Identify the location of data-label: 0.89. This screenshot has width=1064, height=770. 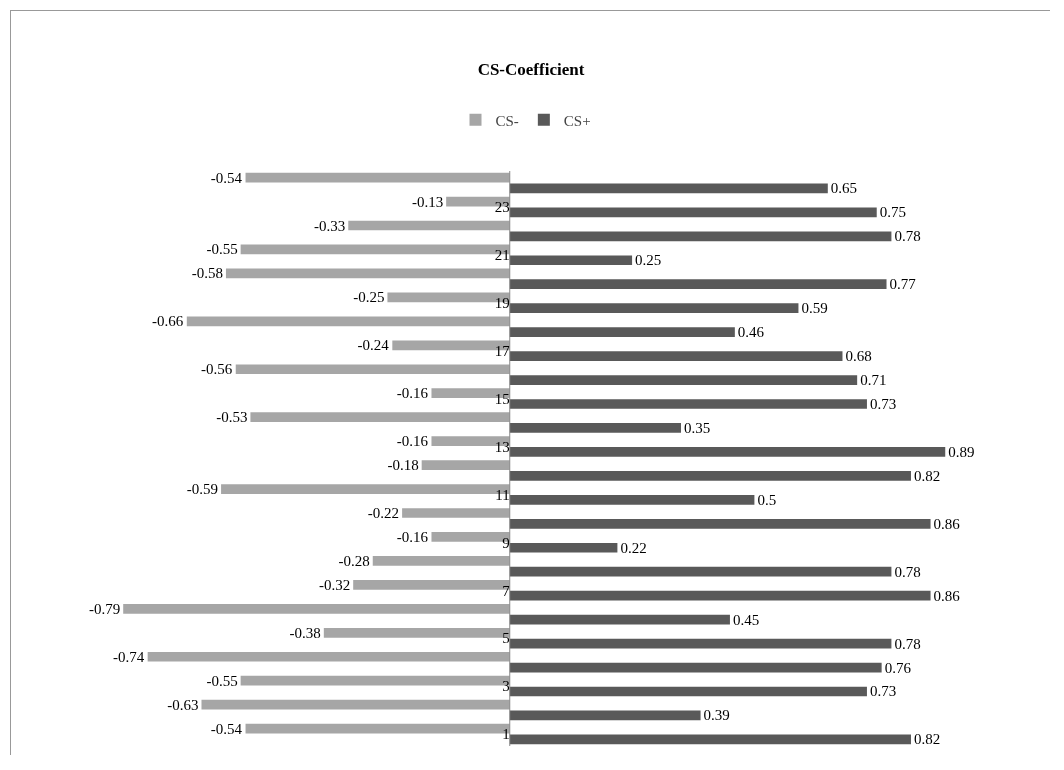
(961, 451).